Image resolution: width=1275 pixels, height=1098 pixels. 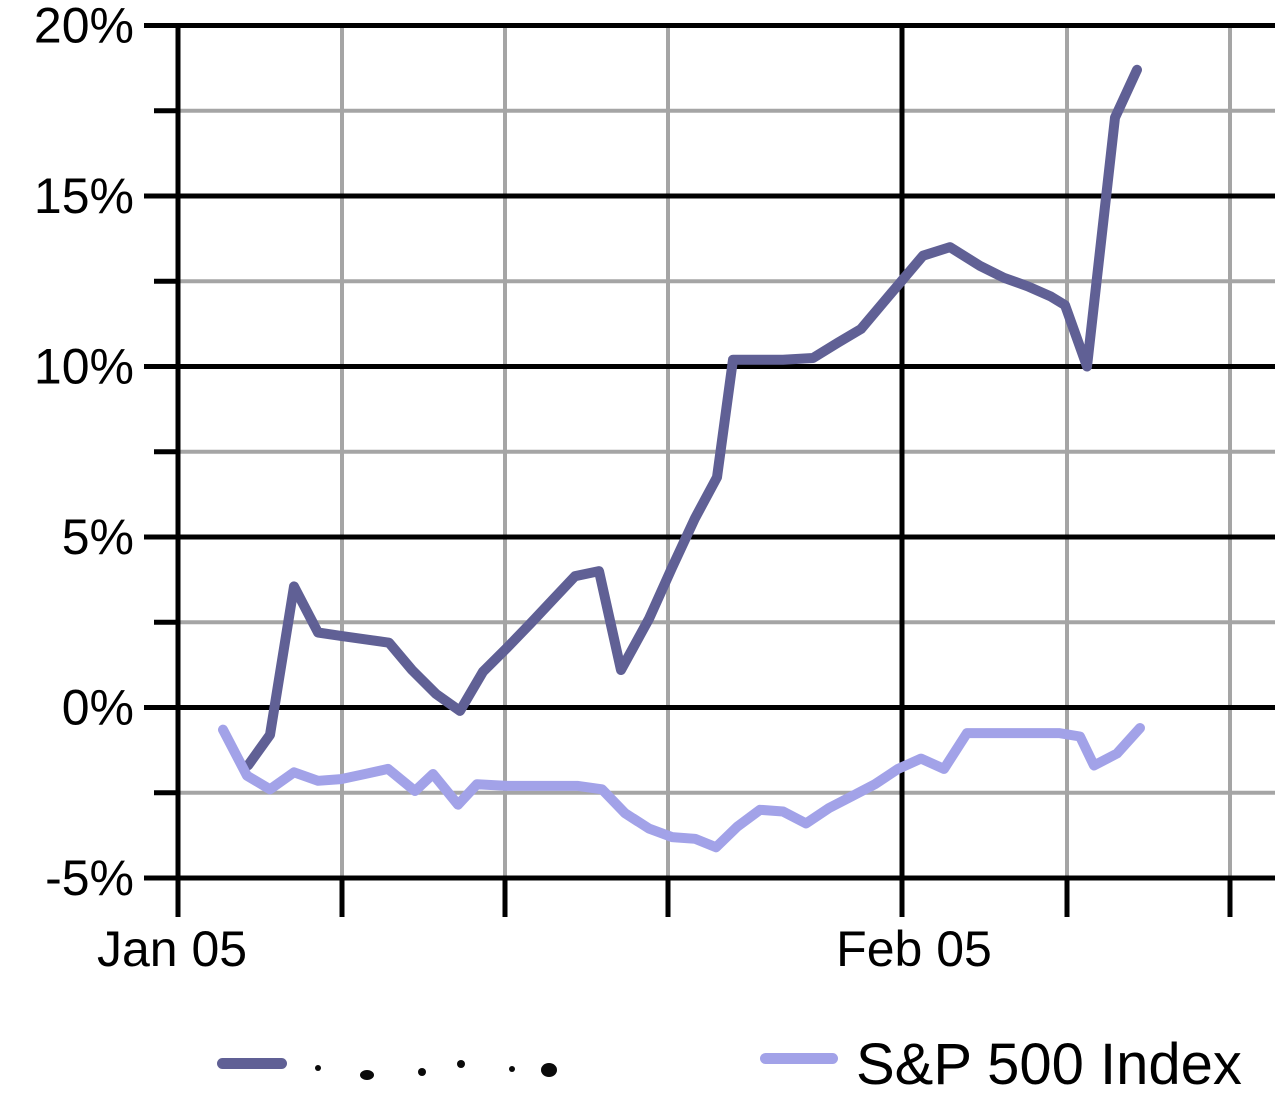 What do you see at coordinates (799, 1058) in the screenshot?
I see `legend-swatch-sp500` at bounding box center [799, 1058].